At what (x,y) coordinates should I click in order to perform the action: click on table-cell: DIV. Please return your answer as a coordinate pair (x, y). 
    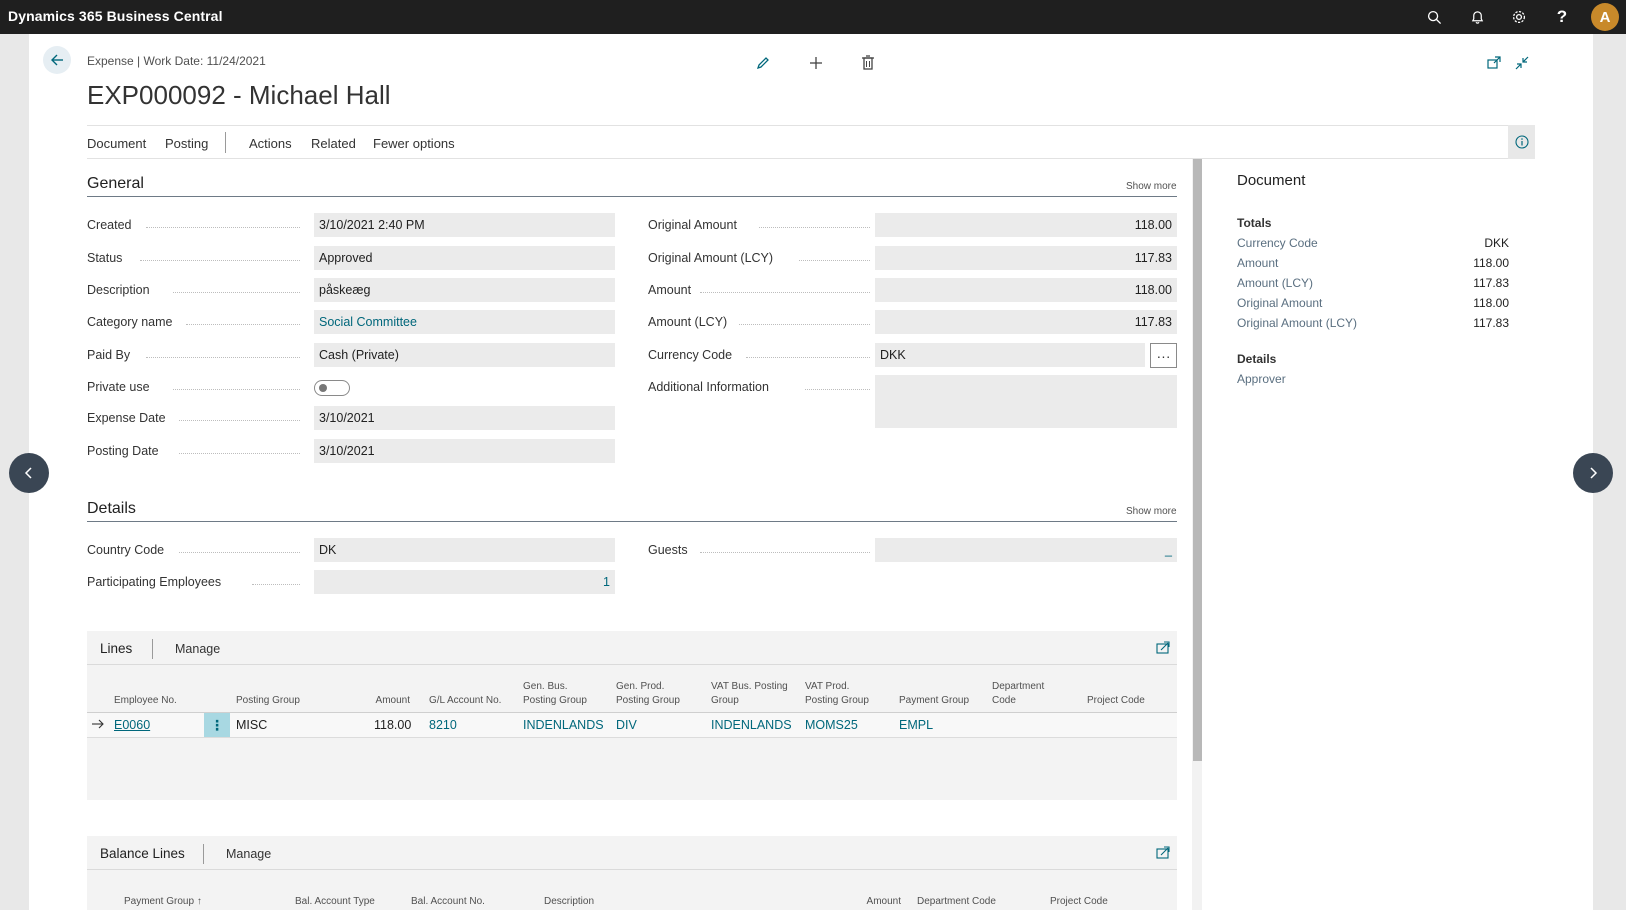
    Looking at the image, I should click on (626, 725).